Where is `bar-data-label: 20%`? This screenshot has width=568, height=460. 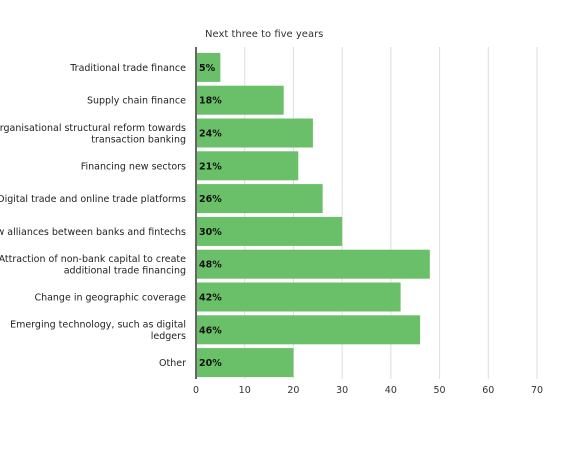
bar-data-label: 20% is located at coordinates (210, 363).